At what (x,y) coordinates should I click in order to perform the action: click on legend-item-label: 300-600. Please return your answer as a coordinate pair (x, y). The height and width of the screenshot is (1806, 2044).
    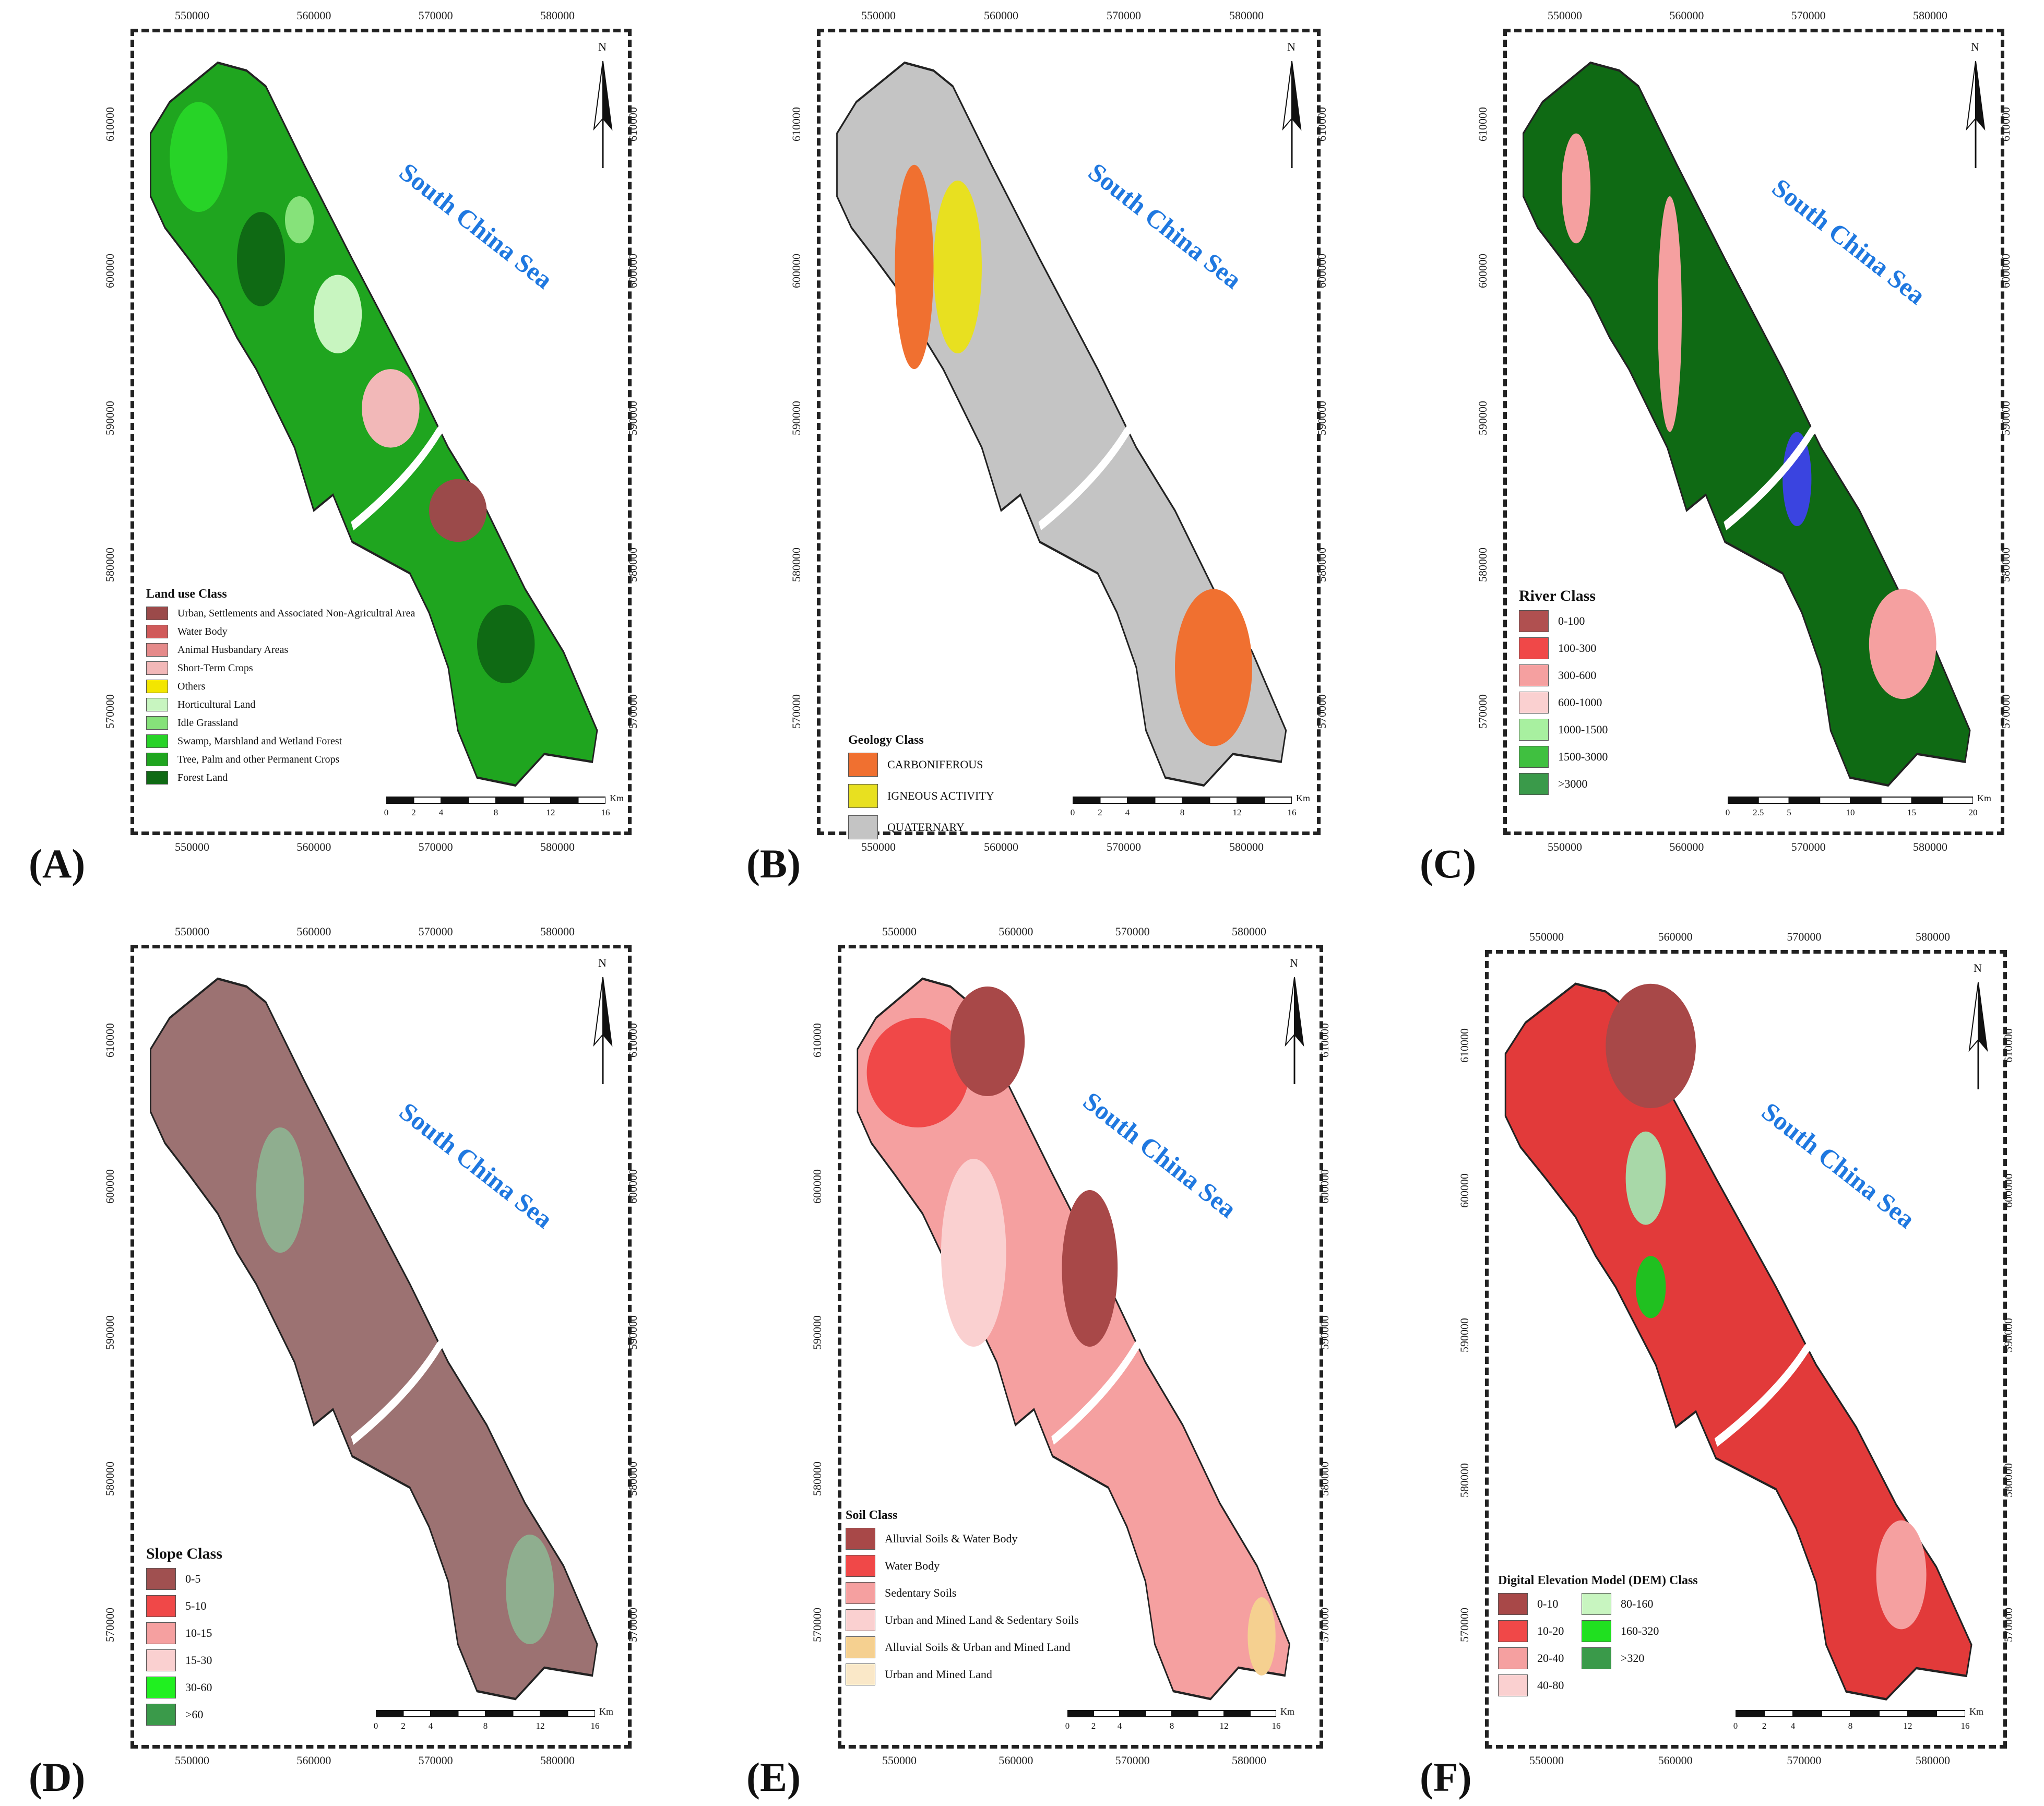
    Looking at the image, I should click on (1577, 675).